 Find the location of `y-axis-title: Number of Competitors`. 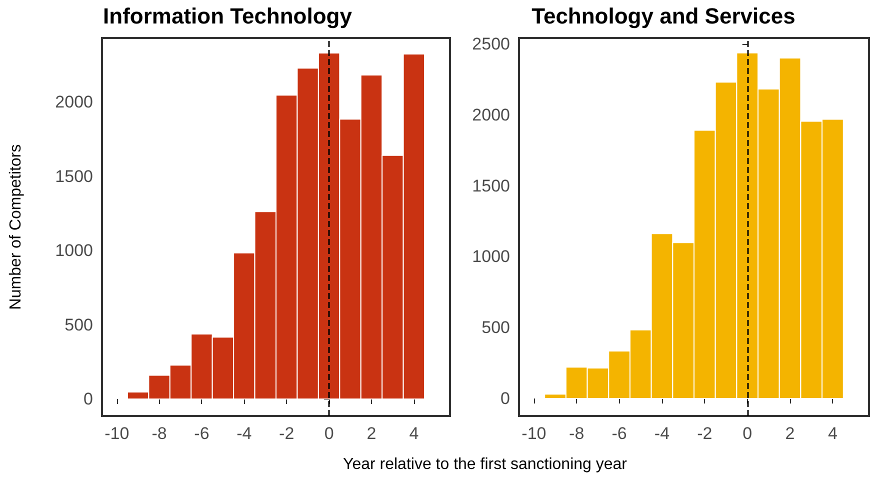

y-axis-title: Number of Competitors is located at coordinates (16, 227).